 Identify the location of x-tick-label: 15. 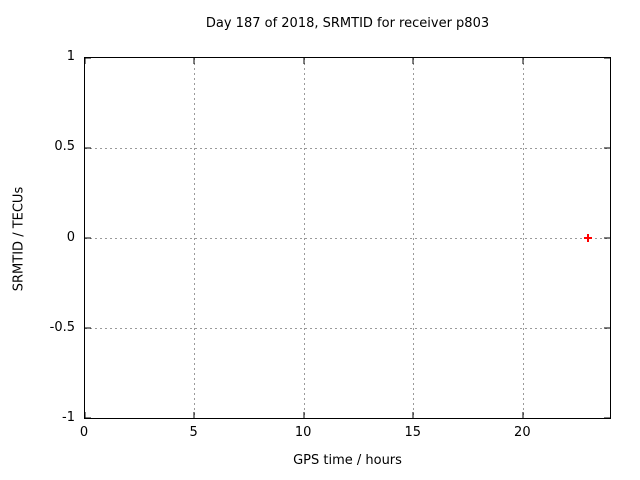
(413, 432).